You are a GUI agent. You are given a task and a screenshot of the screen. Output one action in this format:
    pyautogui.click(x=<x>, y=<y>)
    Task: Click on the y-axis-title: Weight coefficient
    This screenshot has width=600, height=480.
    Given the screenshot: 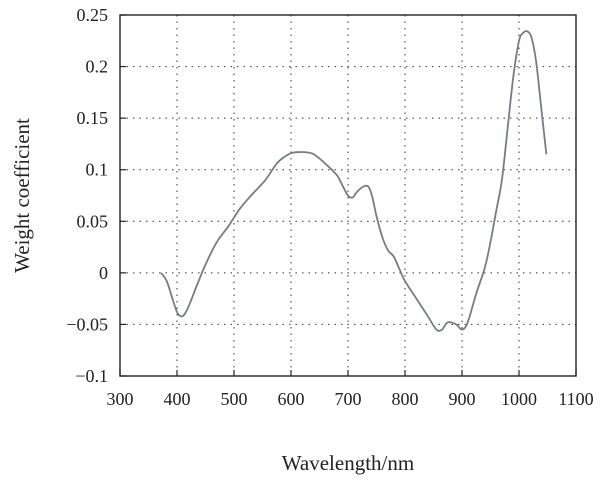 What is the action you would take?
    pyautogui.click(x=22, y=195)
    